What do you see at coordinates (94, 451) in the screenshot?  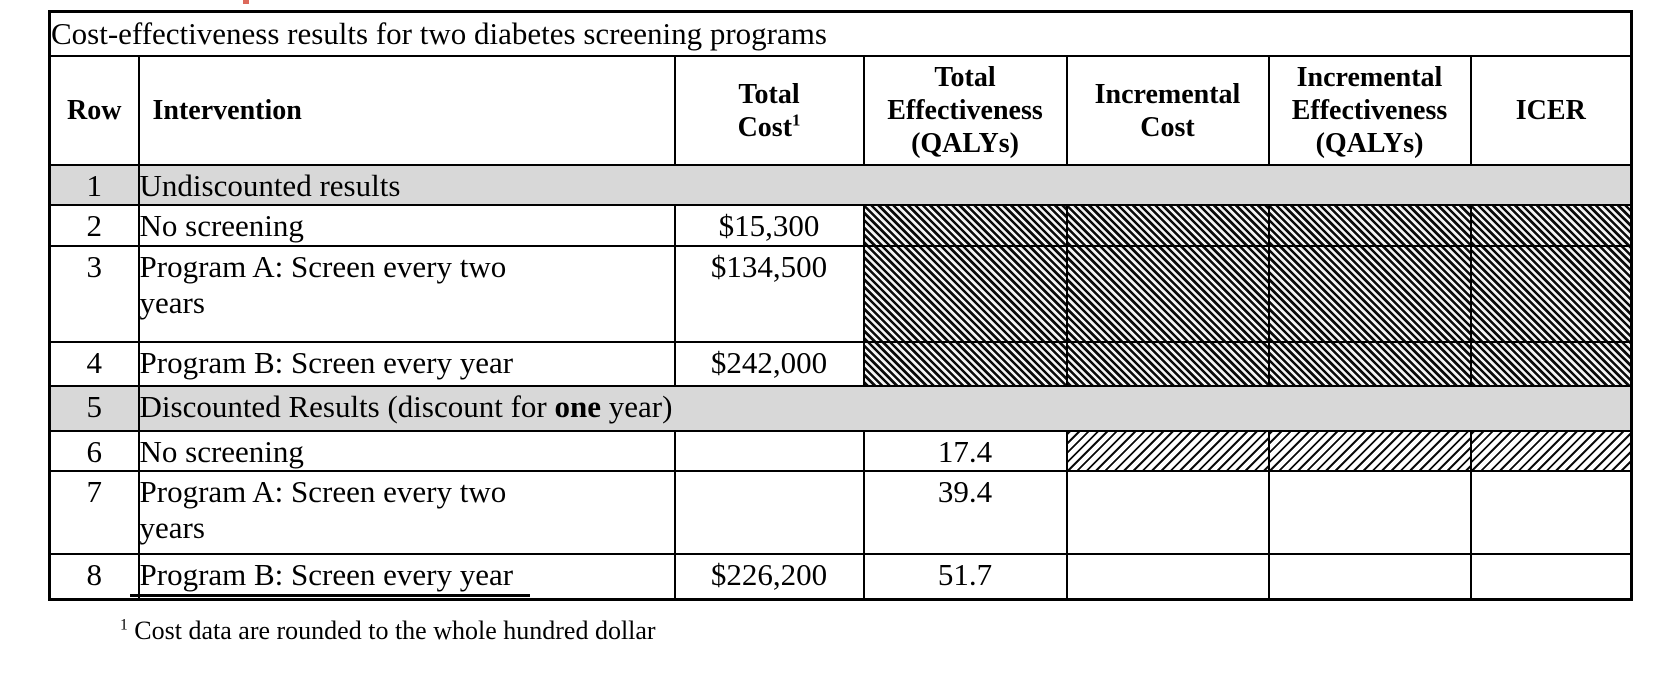 I see `row-number: 6` at bounding box center [94, 451].